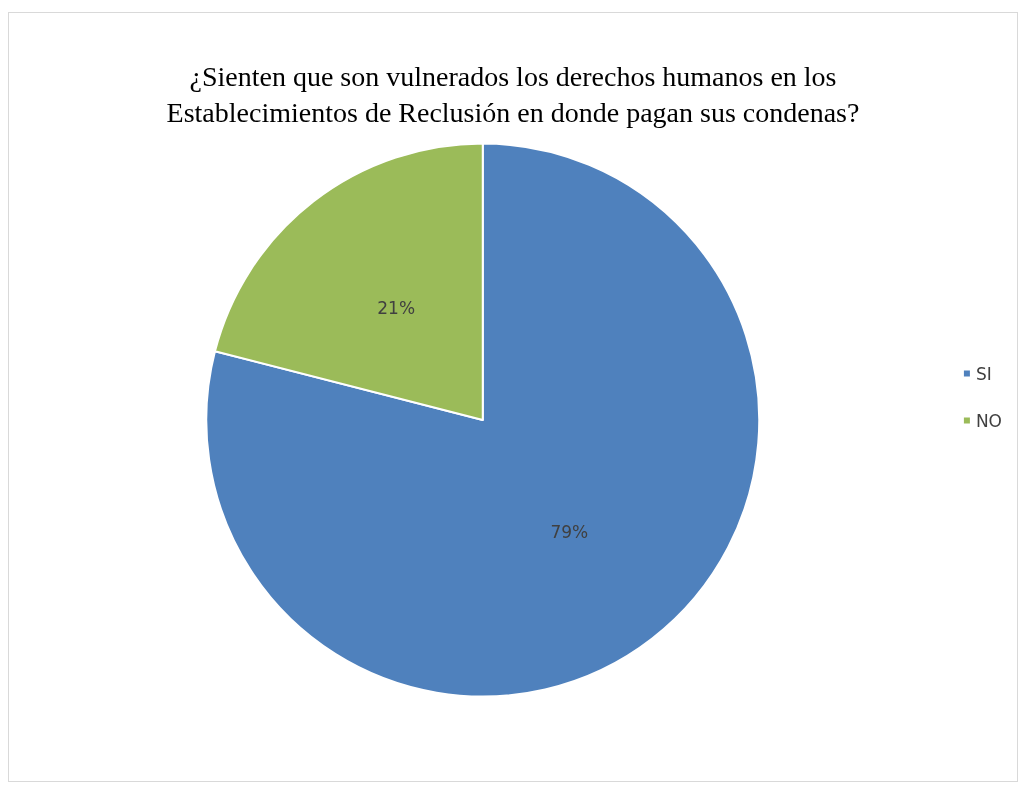  Describe the element at coordinates (989, 420) in the screenshot. I see `legend-label: NO` at that location.